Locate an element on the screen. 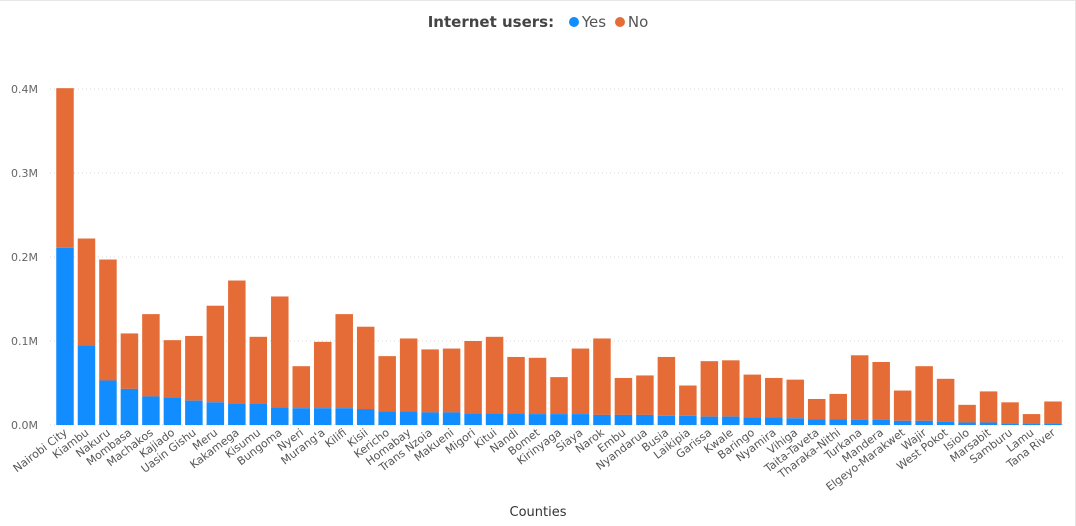 Image resolution: width=1076 pixels, height=526 pixels. legend-title: Internet users: is located at coordinates (491, 22).